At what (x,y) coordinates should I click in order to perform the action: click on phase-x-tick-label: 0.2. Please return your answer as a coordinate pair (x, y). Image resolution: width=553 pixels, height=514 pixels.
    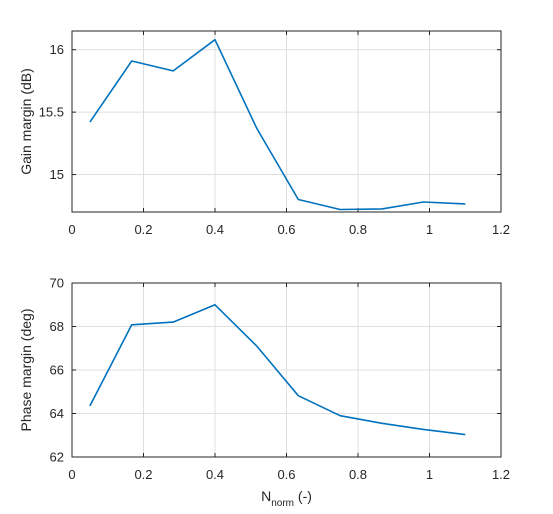
    Looking at the image, I should click on (143, 474).